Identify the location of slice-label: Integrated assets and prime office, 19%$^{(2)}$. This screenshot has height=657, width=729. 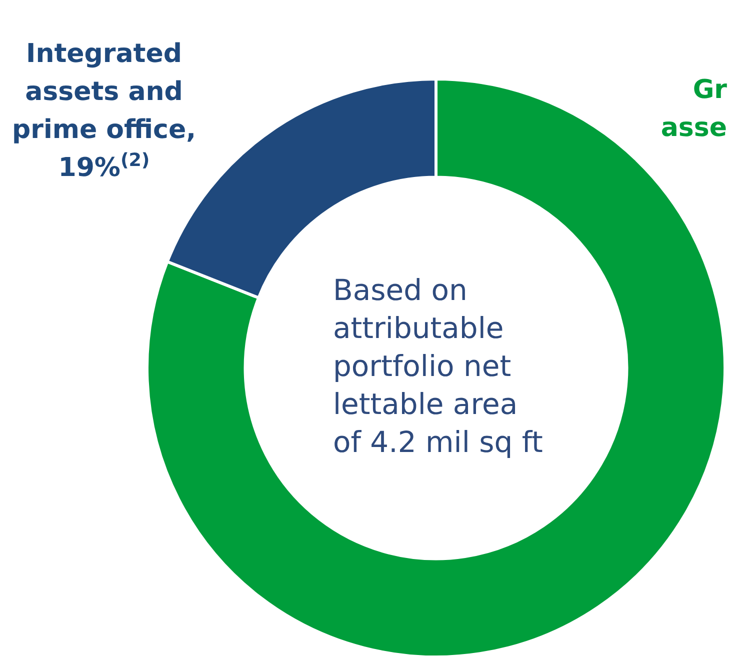
(104, 111).